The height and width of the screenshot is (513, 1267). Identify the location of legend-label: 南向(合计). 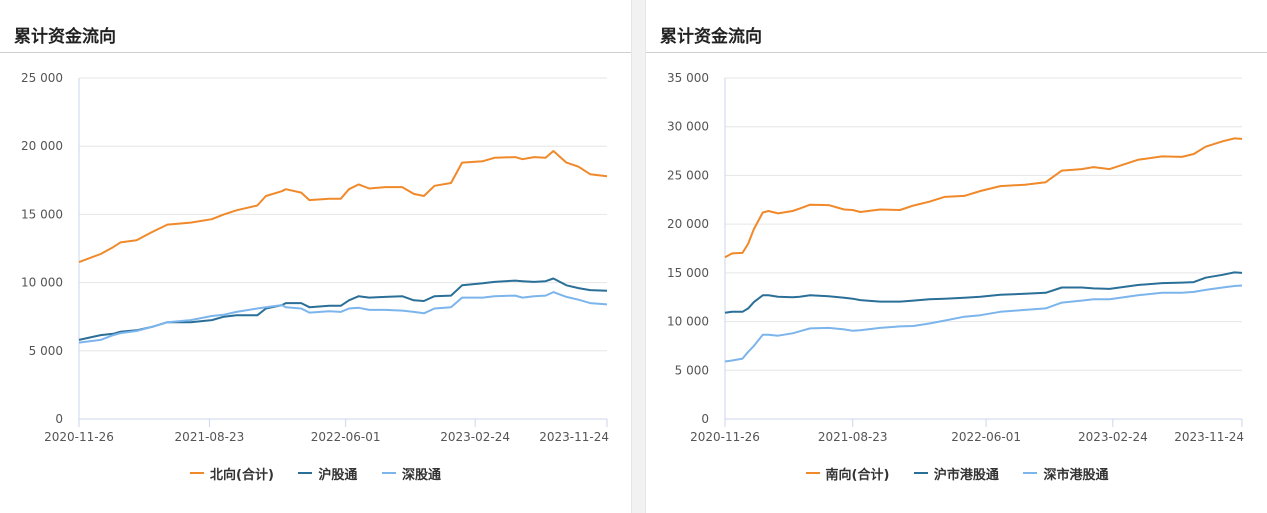
(857, 475).